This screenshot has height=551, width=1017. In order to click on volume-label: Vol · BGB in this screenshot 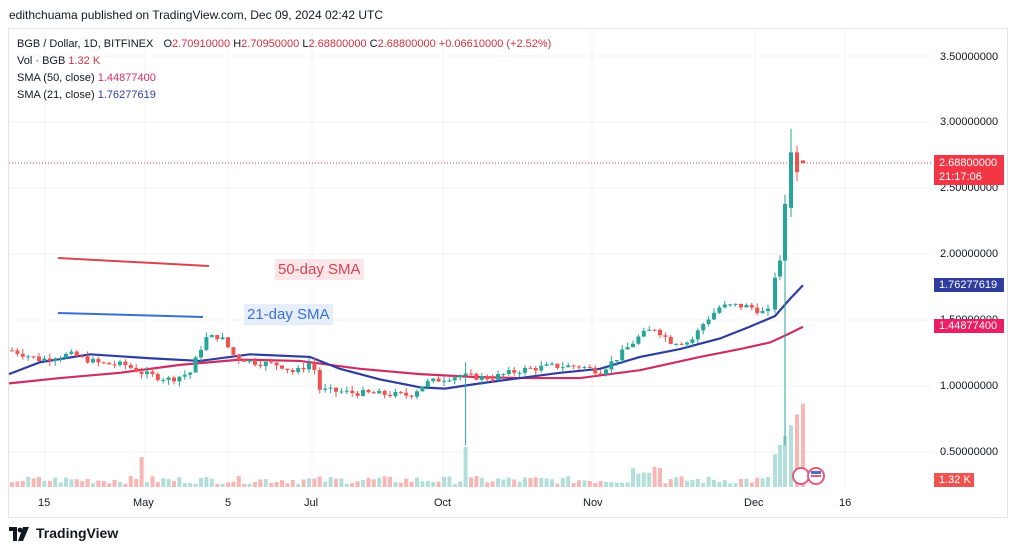, I will do `click(41, 61)`.